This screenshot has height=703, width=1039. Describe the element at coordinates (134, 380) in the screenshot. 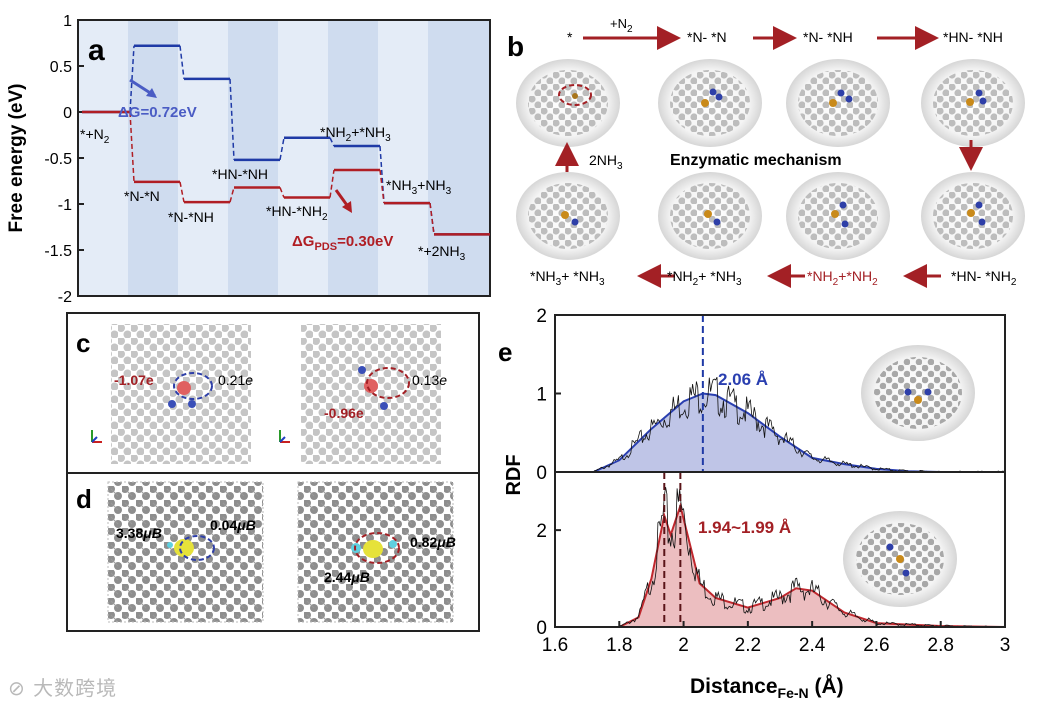

I see `left-charge-fe: -1.07e` at that location.